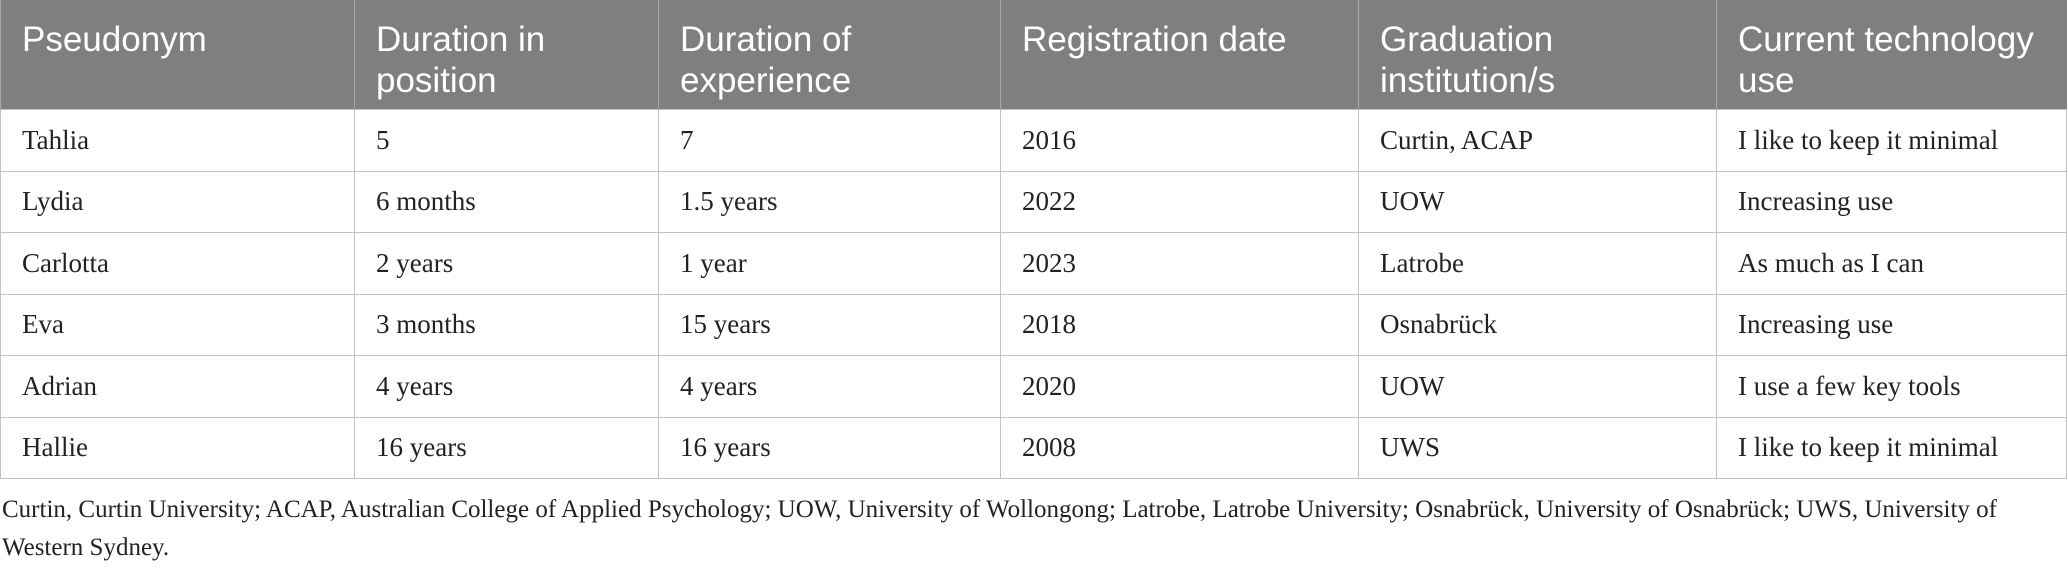 The width and height of the screenshot is (2068, 572). Describe the element at coordinates (1537, 447) in the screenshot. I see `cell-graduation-institutions: UWS` at that location.